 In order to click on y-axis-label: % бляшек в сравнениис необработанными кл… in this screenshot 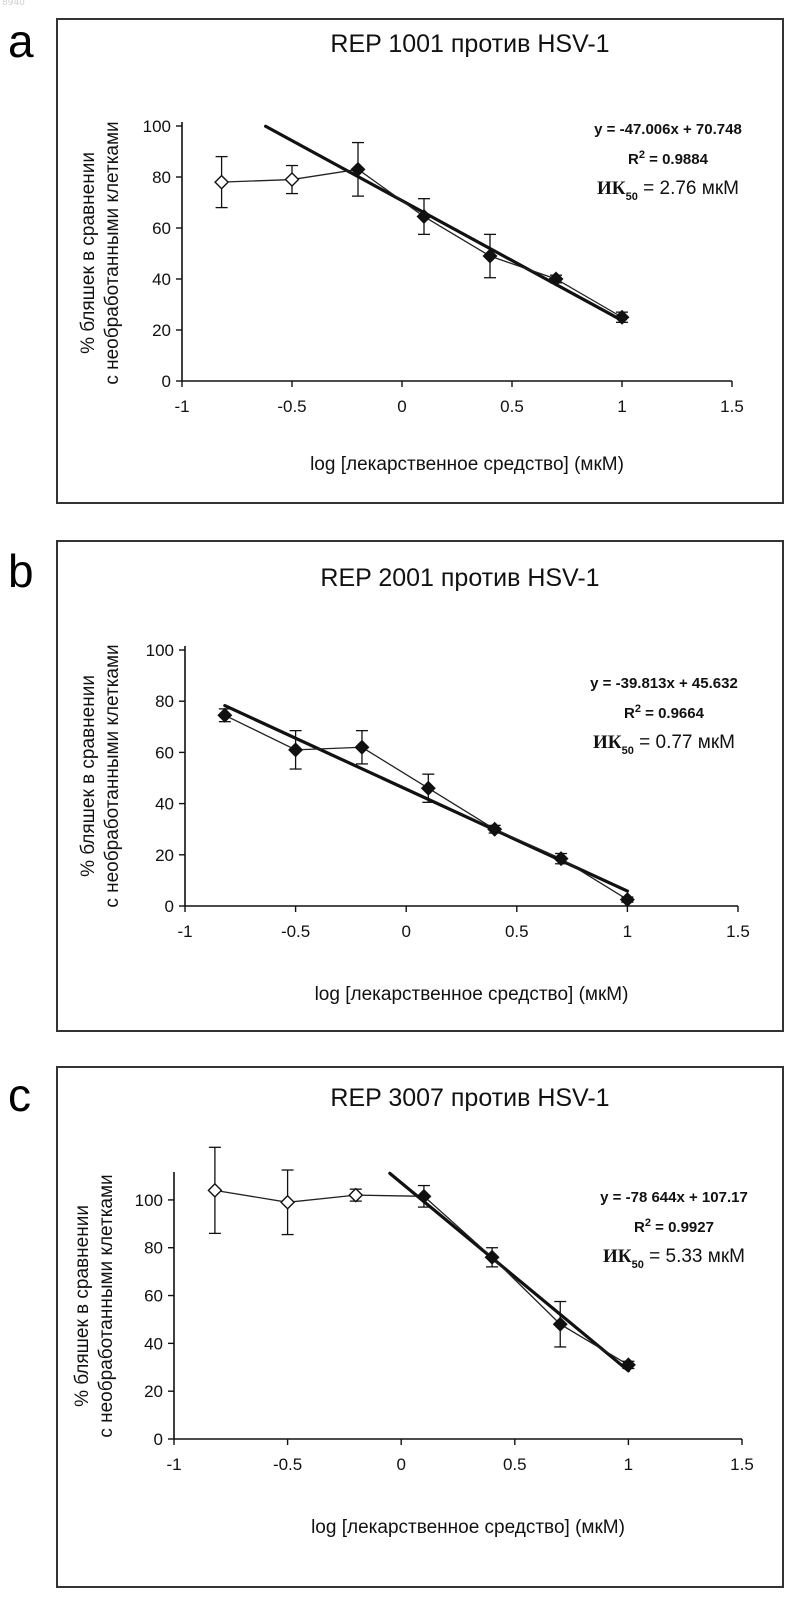, I will do `click(94, 1305)`.